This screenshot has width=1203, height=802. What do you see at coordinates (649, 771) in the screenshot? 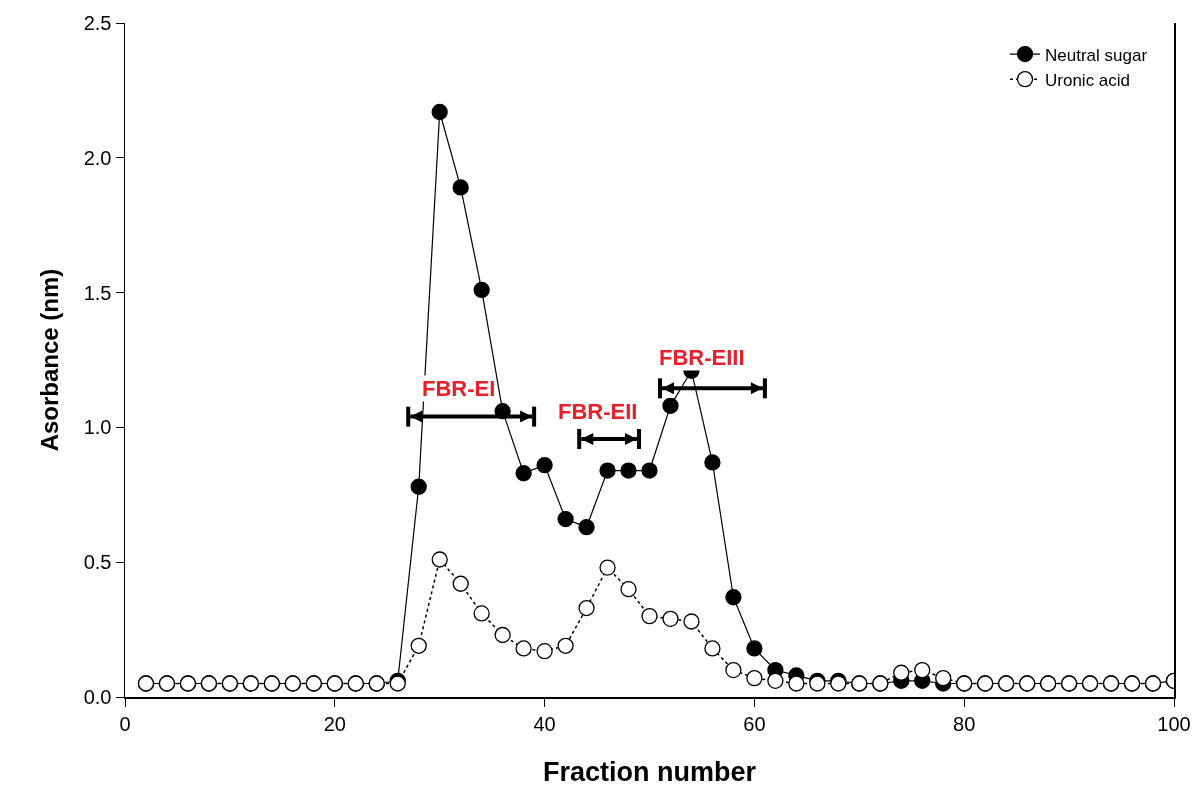
I see `x-axis-title: Fraction number` at bounding box center [649, 771].